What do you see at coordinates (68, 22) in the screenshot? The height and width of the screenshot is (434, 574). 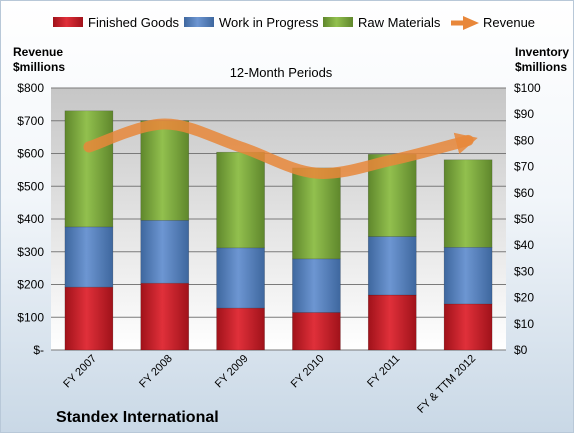 I see `legend-swatch-finished-goods` at bounding box center [68, 22].